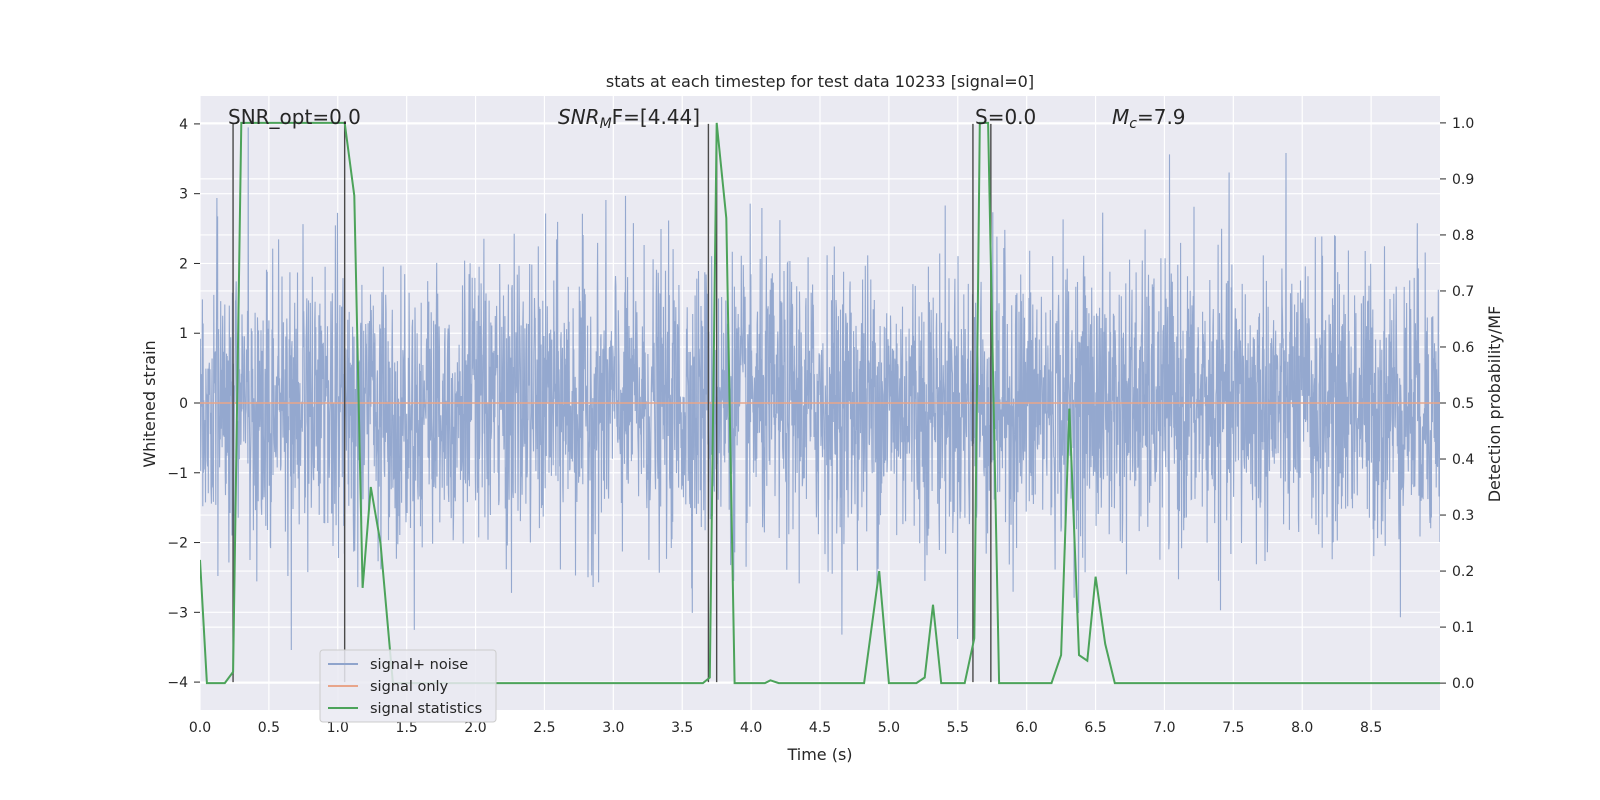 This screenshot has height=800, width=1600. I want to click on x-tick-label: 0.0, so click(200, 728).